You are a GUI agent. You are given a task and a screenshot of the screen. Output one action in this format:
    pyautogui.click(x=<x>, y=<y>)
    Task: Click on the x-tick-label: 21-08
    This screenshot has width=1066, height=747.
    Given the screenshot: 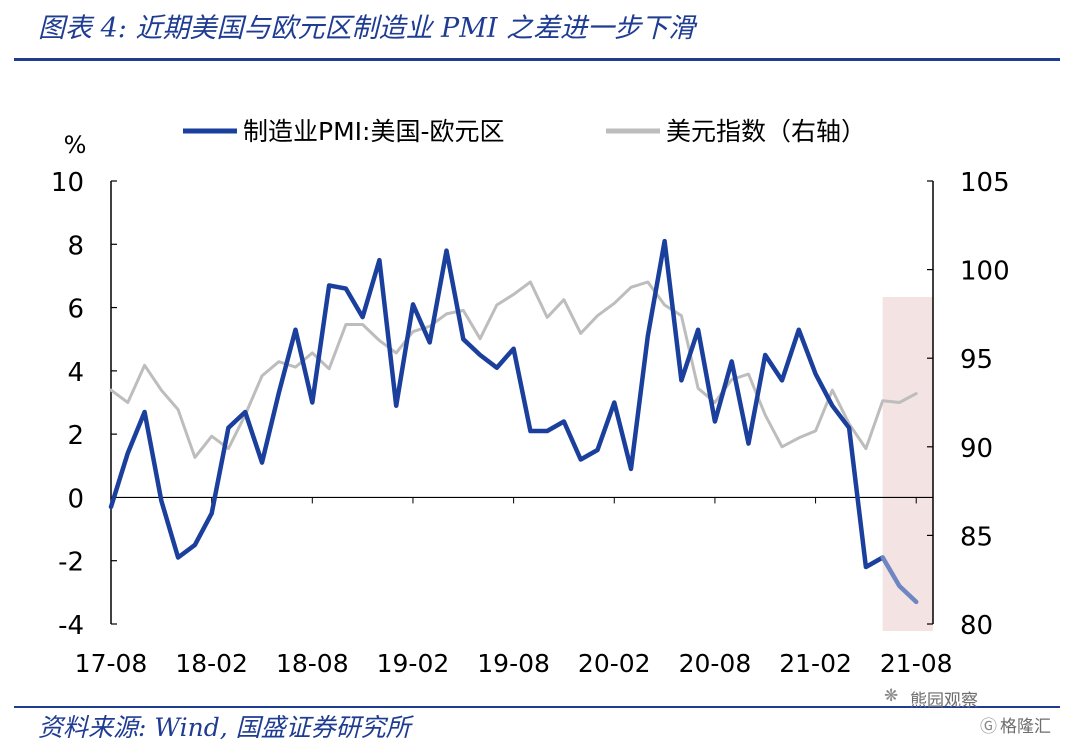 What is the action you would take?
    pyautogui.click(x=916, y=663)
    